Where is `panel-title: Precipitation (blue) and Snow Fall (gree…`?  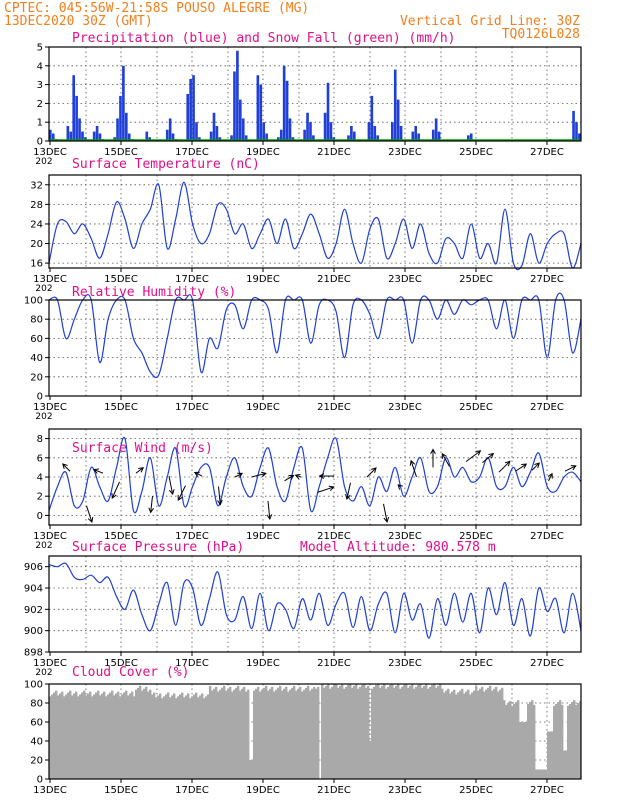 panel-title: Precipitation (blue) and Snow Fall (gree… is located at coordinates (264, 38).